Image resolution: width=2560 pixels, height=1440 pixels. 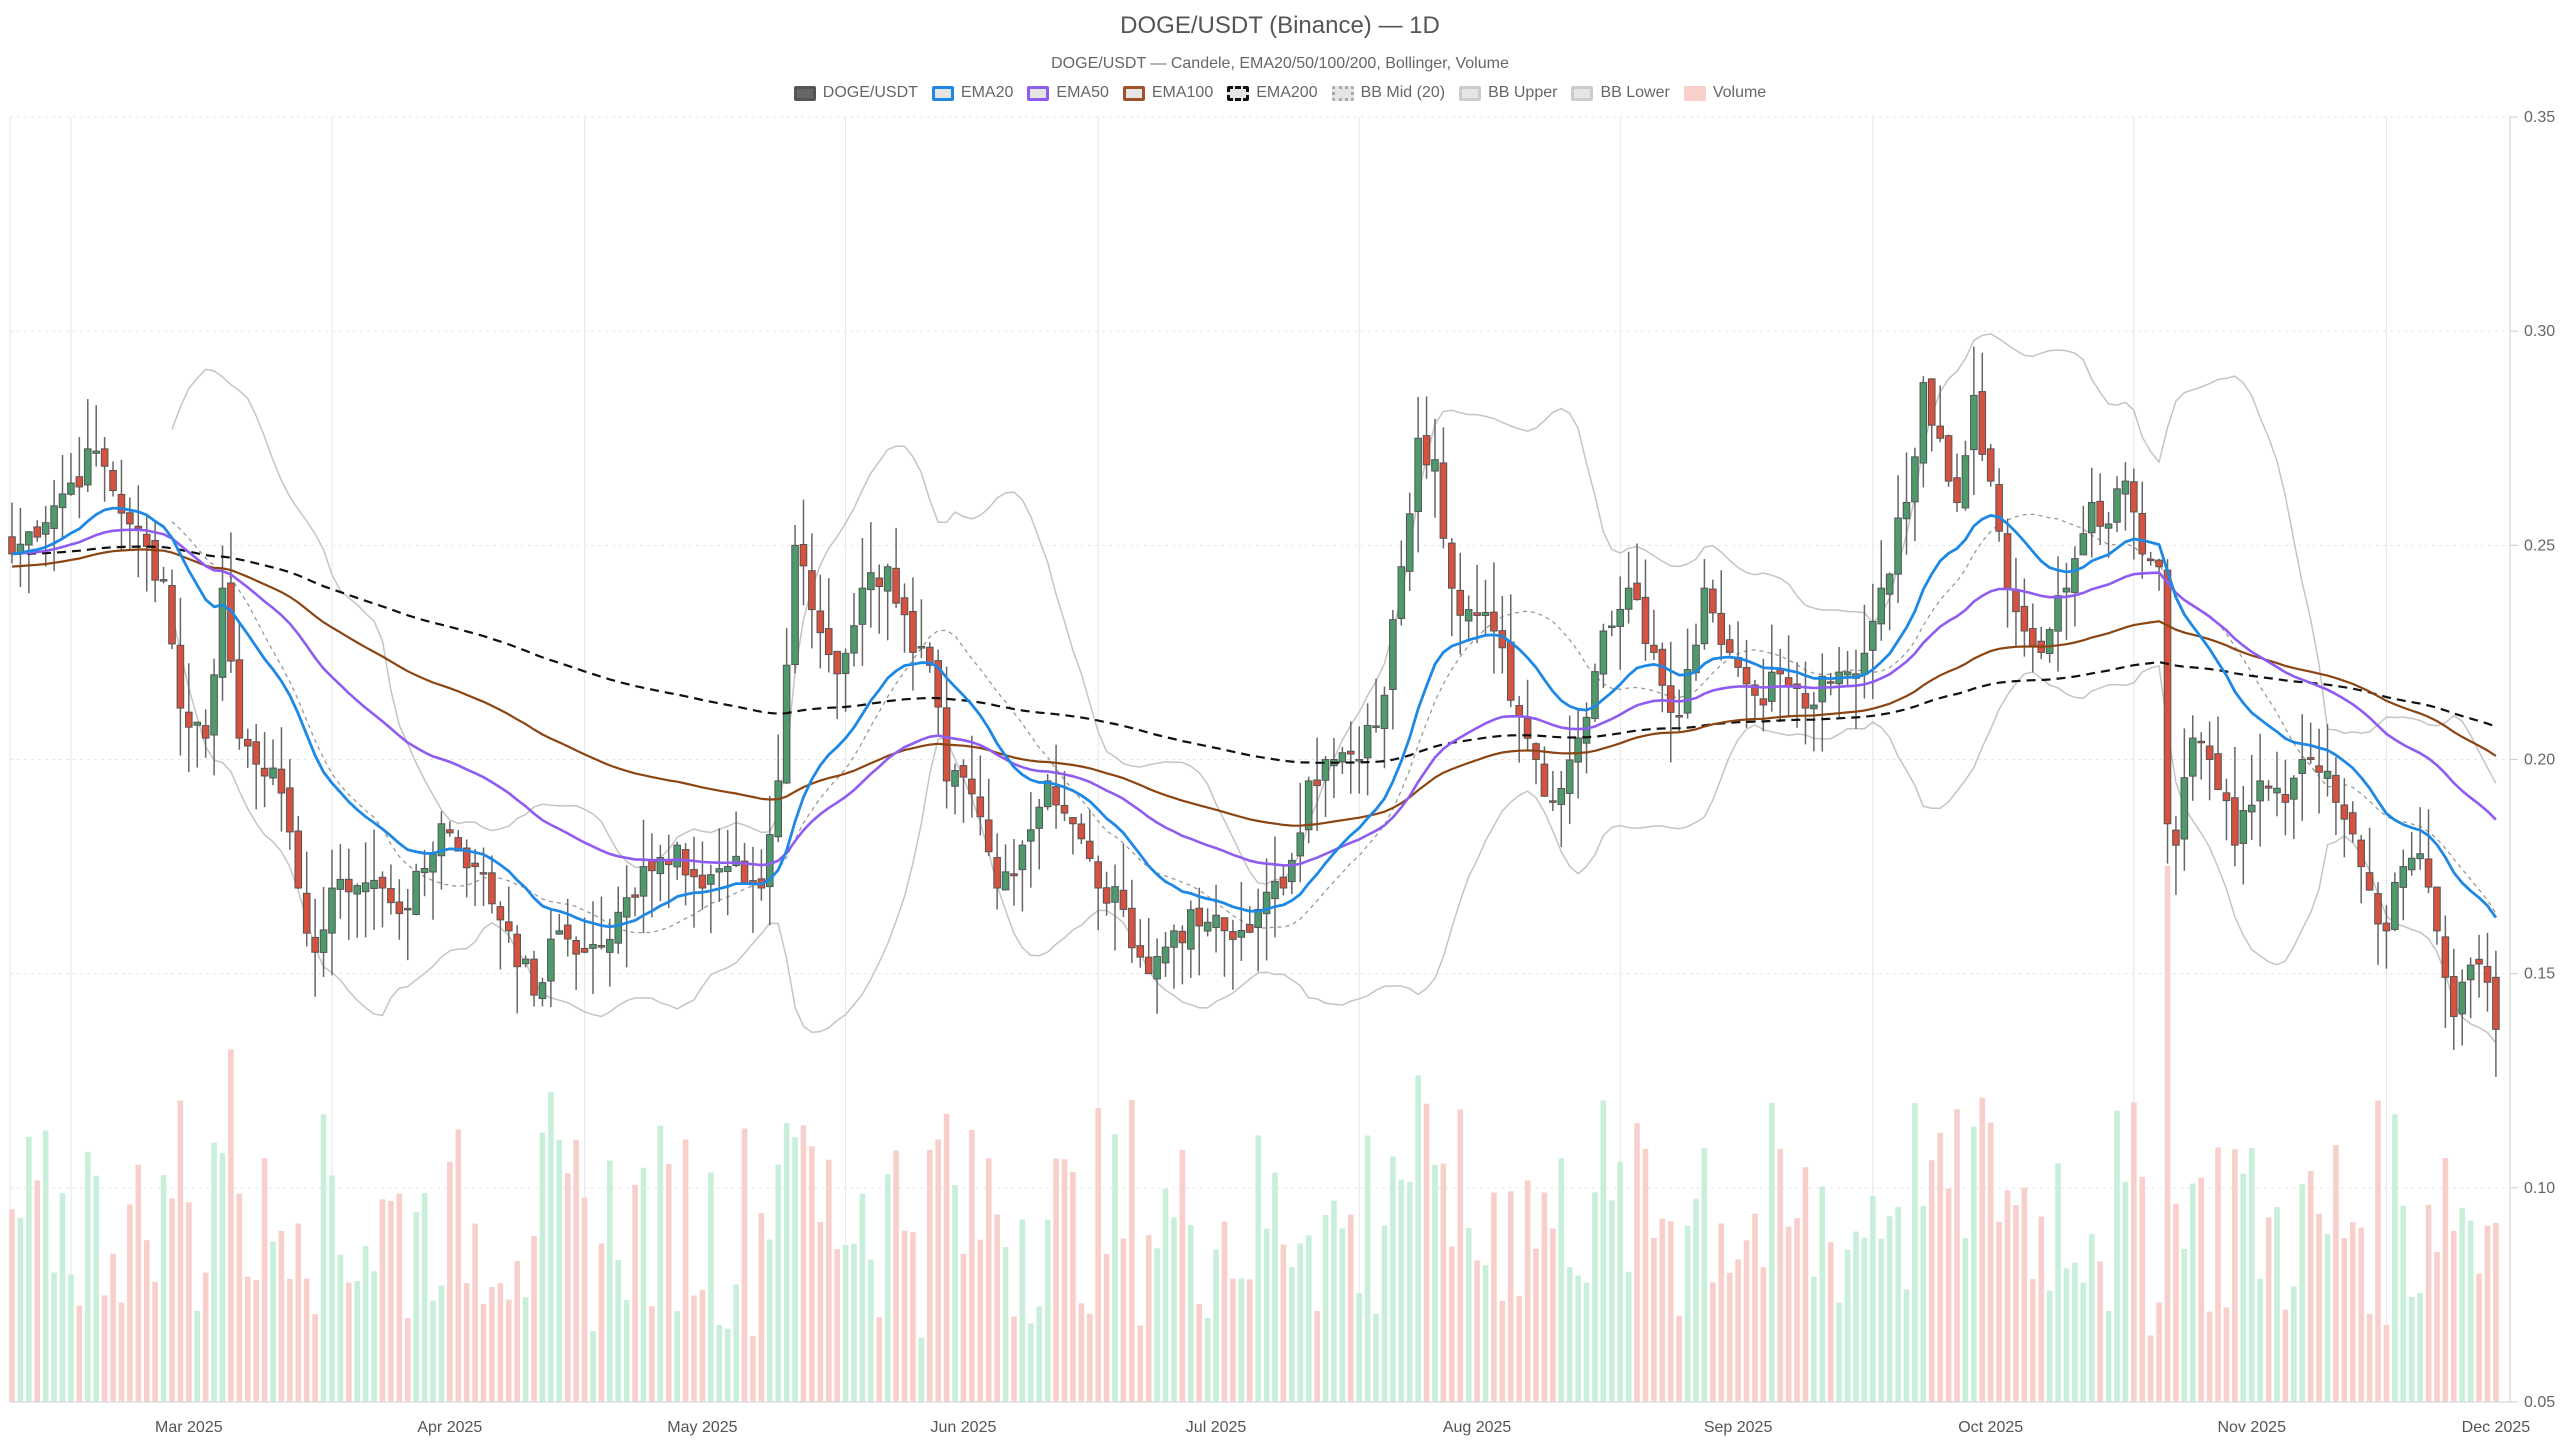 What do you see at coordinates (964, 1427) in the screenshot?
I see `svg-text: Jun 2025` at bounding box center [964, 1427].